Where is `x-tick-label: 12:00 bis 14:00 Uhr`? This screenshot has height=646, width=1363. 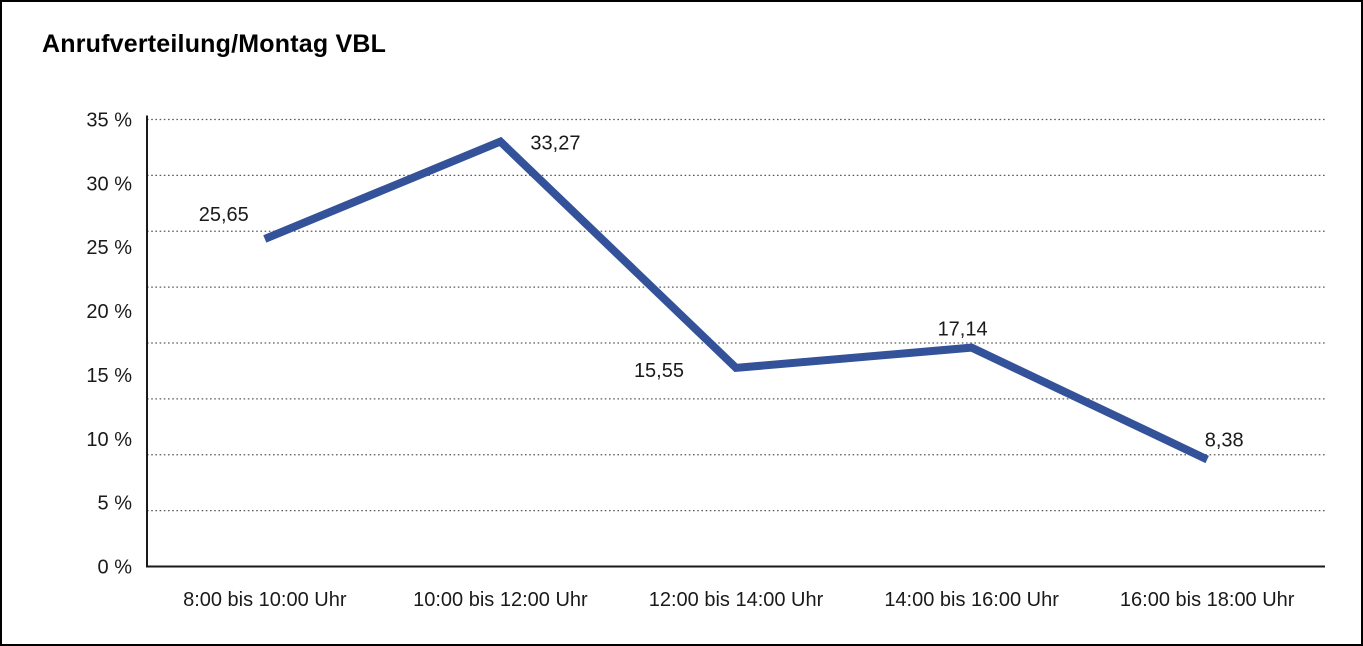
x-tick-label: 12:00 bis 14:00 Uhr is located at coordinates (736, 600).